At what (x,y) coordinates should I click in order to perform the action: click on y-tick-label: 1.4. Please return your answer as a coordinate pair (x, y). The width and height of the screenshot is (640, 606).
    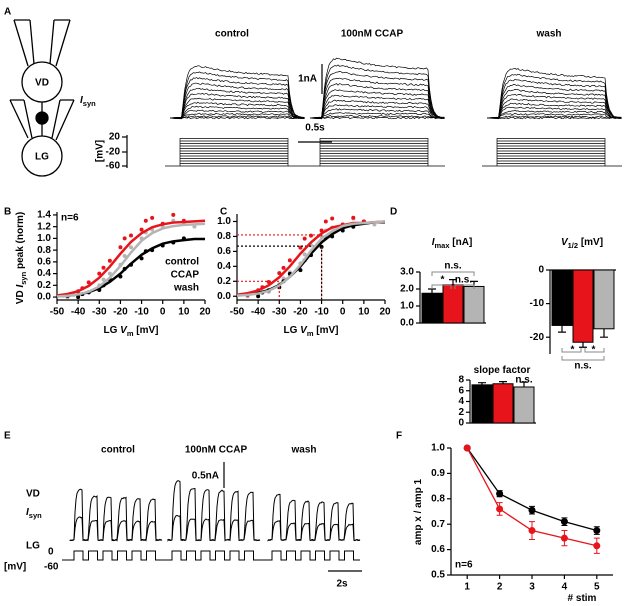
    Looking at the image, I should click on (44, 215).